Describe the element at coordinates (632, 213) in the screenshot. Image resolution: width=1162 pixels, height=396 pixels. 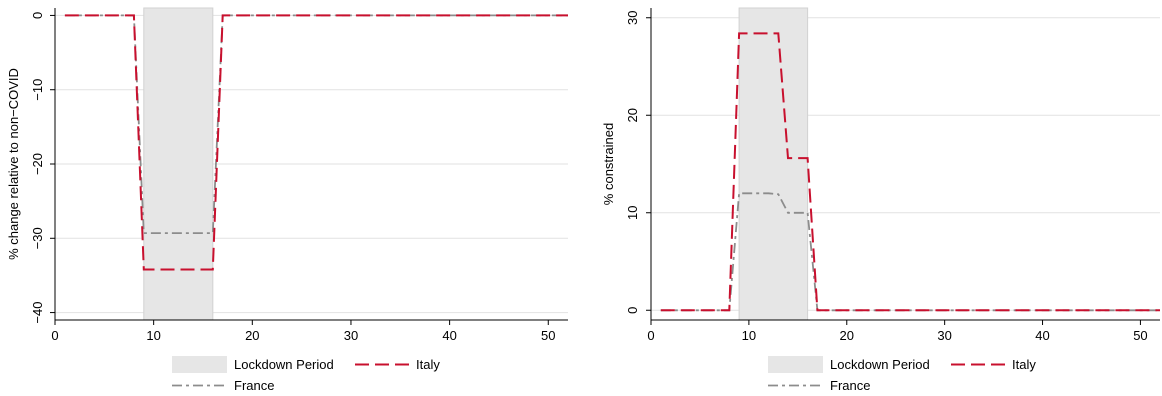
I see `y-tick-label: 10` at that location.